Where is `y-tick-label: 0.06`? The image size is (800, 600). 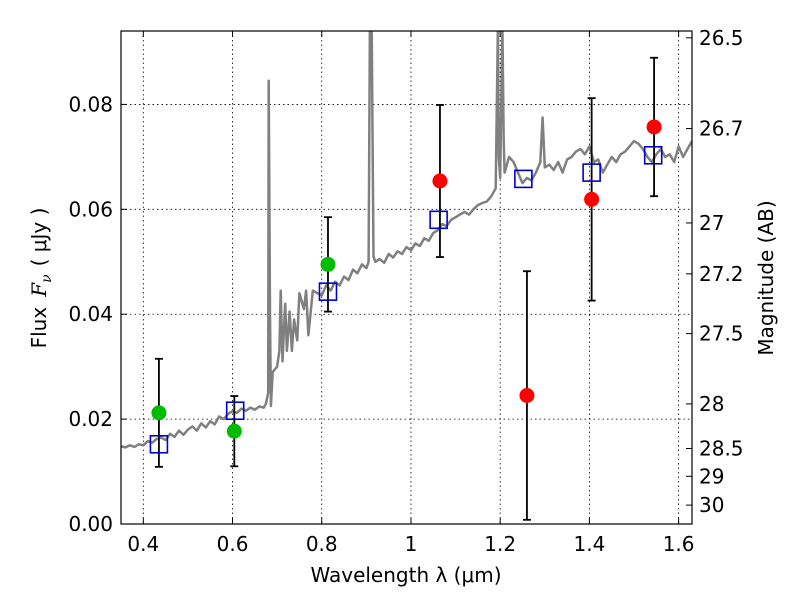 y-tick-label: 0.06 is located at coordinates (90, 209).